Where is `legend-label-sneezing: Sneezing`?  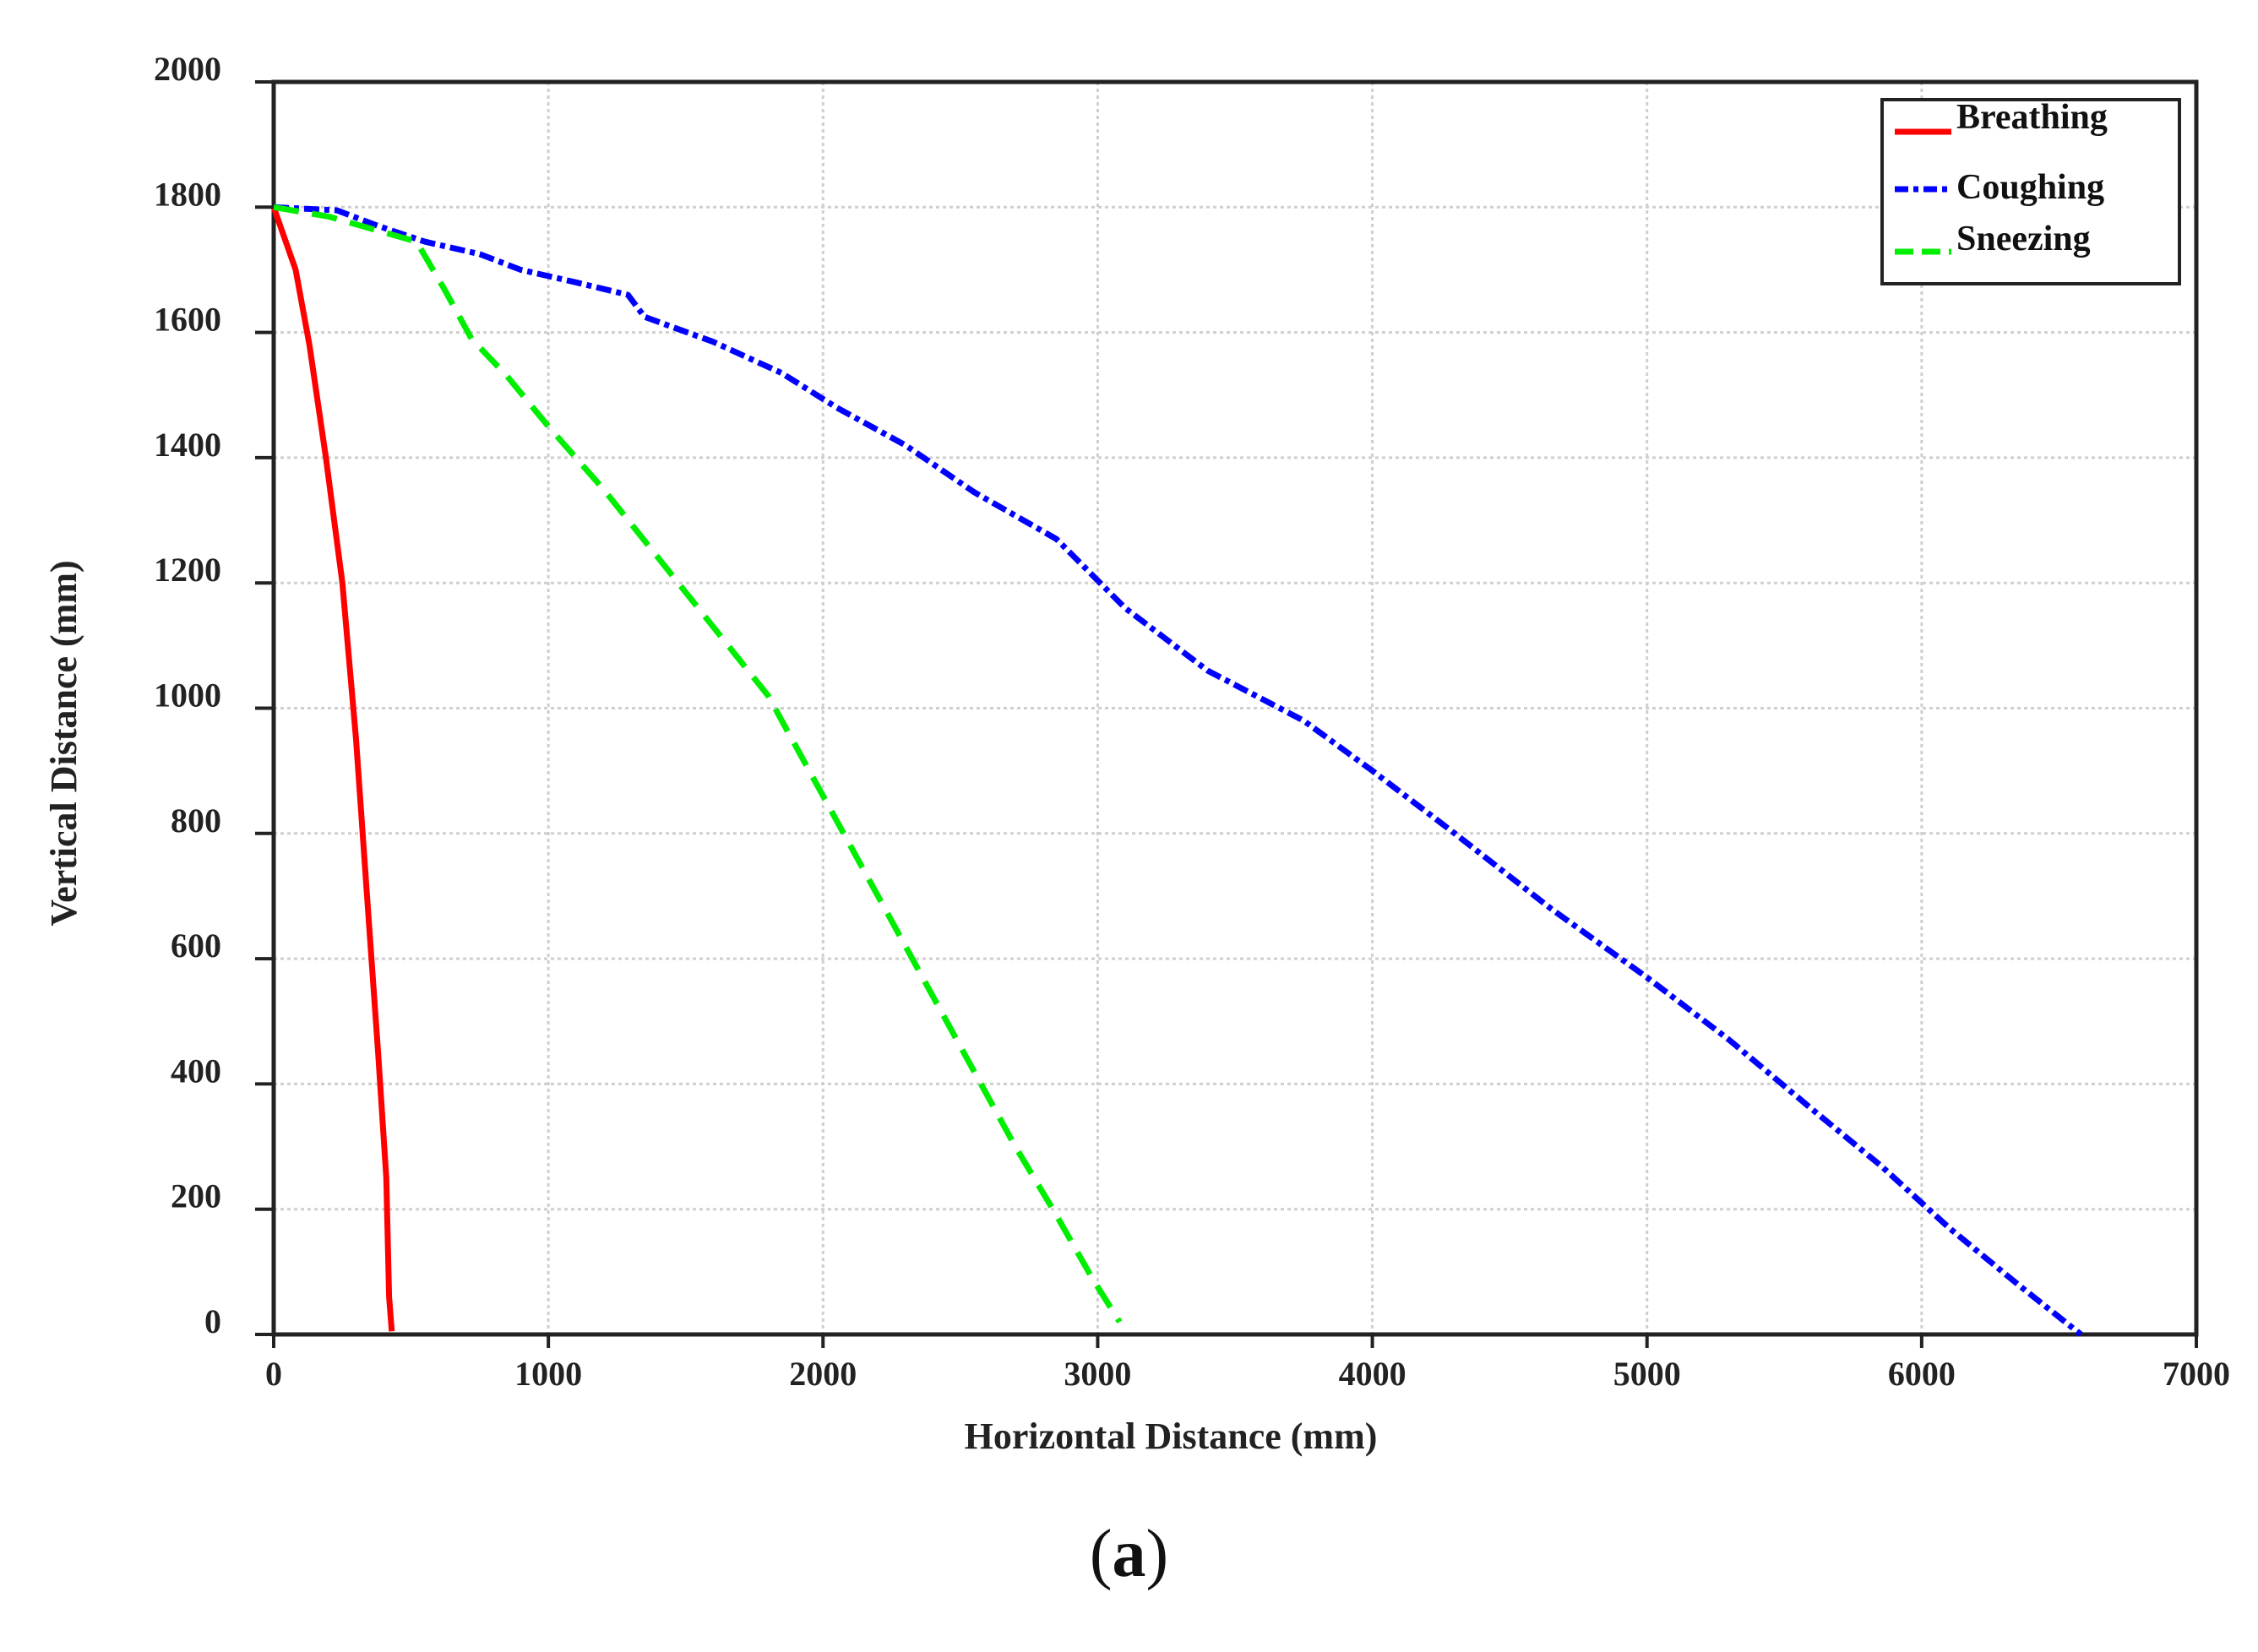 legend-label-sneezing: Sneezing is located at coordinates (2023, 239).